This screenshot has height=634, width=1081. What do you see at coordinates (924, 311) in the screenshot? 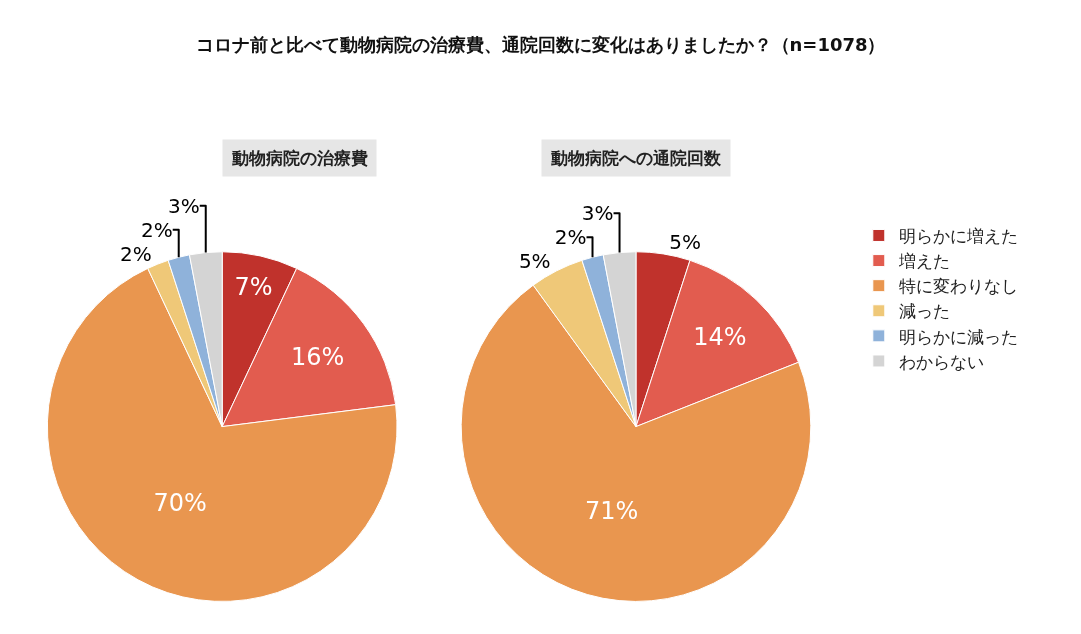
I see `legend-label: 減った` at bounding box center [924, 311].